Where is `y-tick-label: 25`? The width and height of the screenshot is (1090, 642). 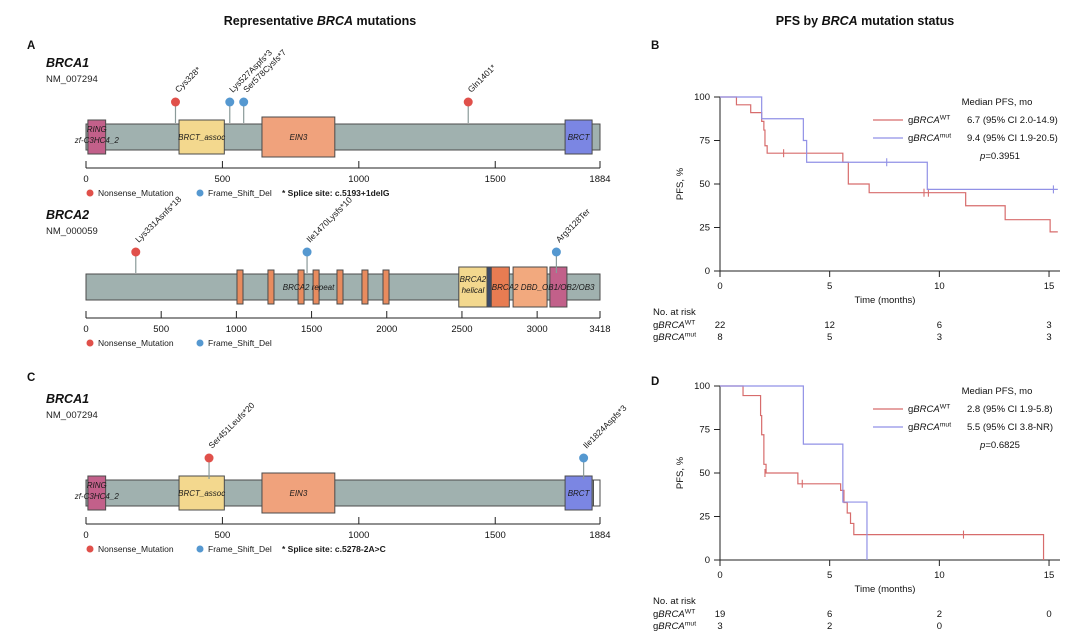 y-tick-label: 25 is located at coordinates (704, 517).